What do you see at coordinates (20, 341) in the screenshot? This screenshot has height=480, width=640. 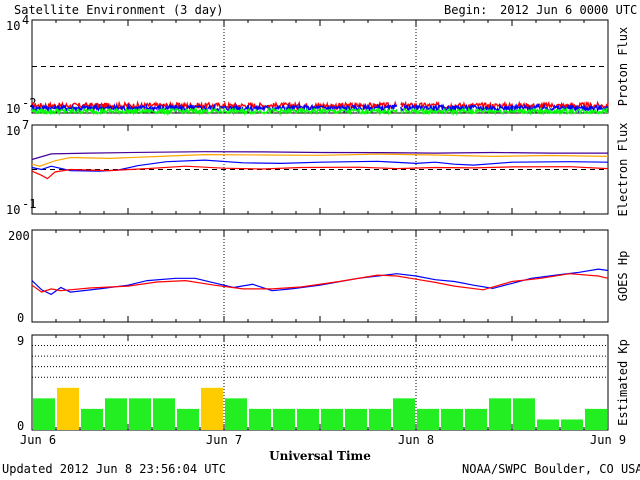 I see `y-tick-label: 9` at bounding box center [20, 341].